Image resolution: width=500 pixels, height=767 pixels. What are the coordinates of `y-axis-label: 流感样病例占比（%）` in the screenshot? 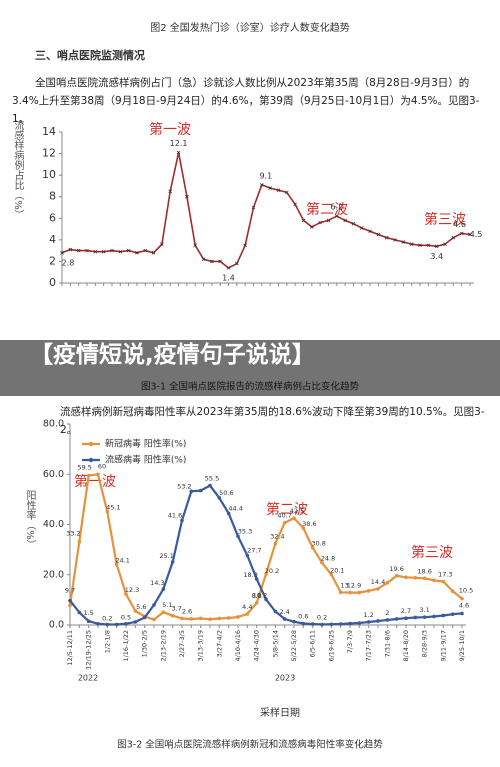 It's located at (18, 169).